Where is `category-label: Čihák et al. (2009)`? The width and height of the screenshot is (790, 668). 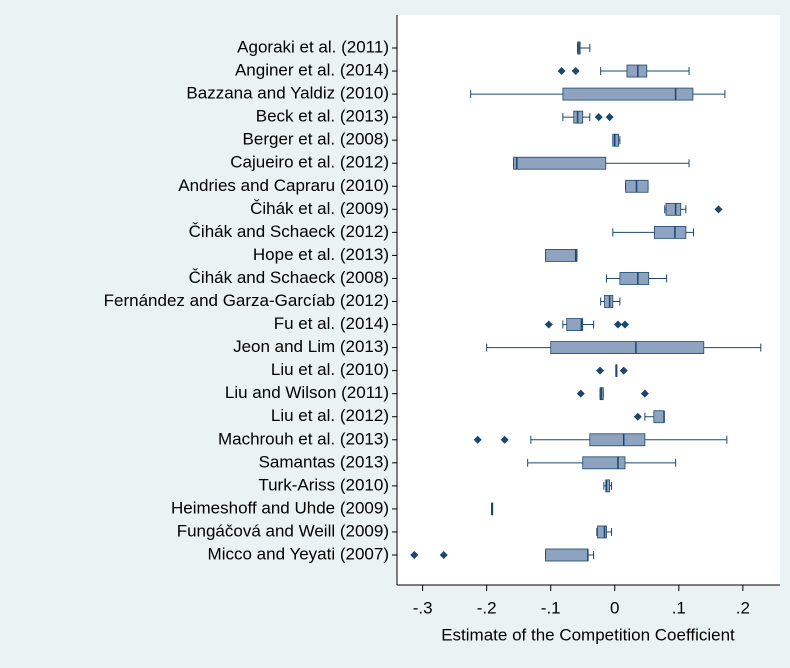 category-label: Čihák et al. (2009) is located at coordinates (319, 208).